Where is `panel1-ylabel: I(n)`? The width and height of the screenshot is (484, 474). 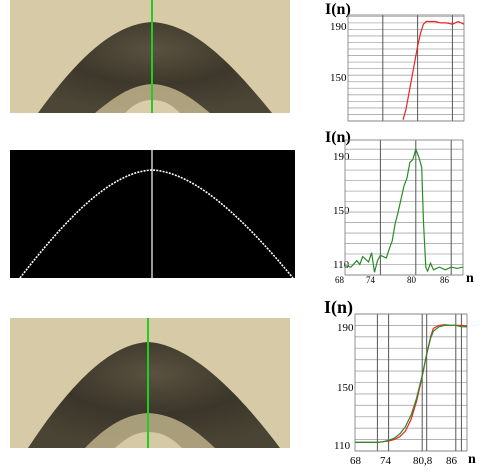 panel1-ylabel: I(n) is located at coordinates (338, 9).